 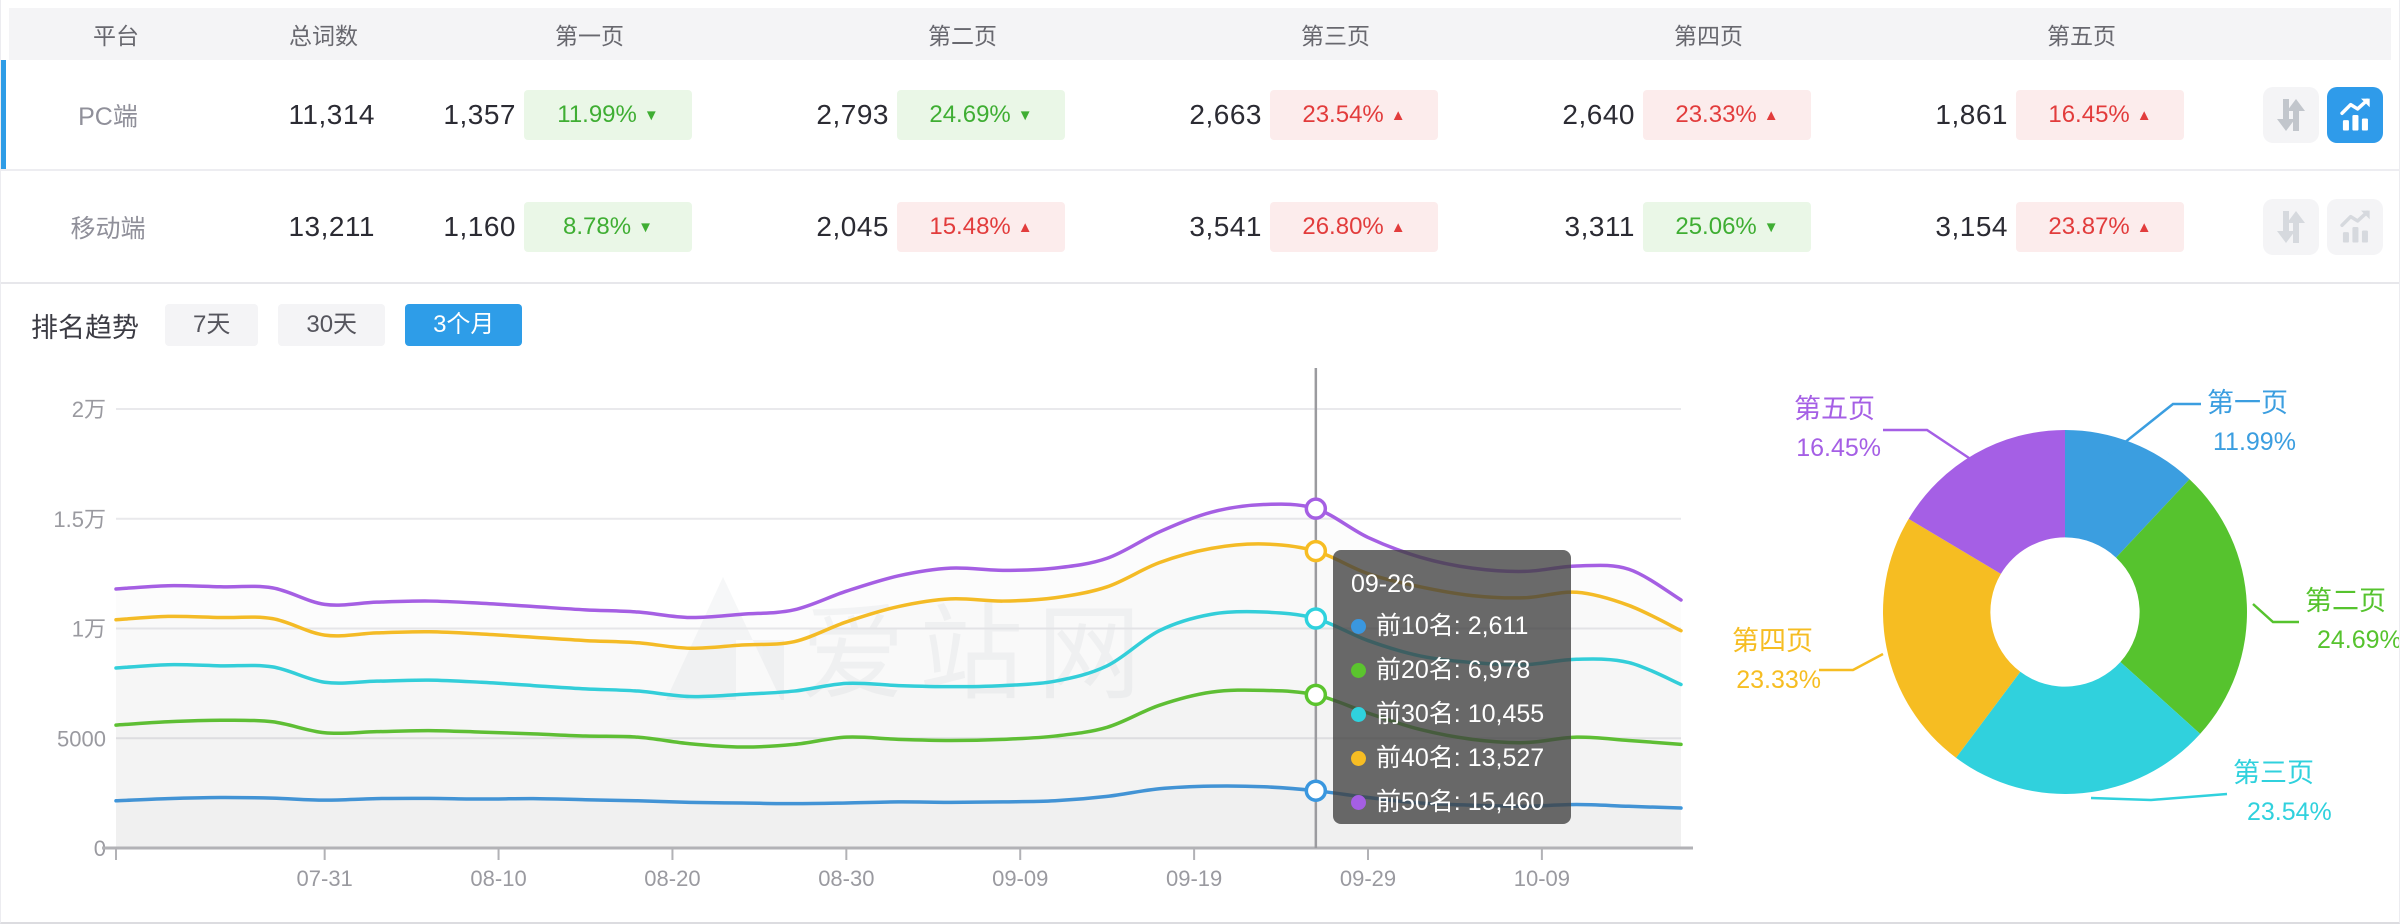 I want to click on tooltip-series-row: 前50名: 15,460, so click(x=1452, y=802).